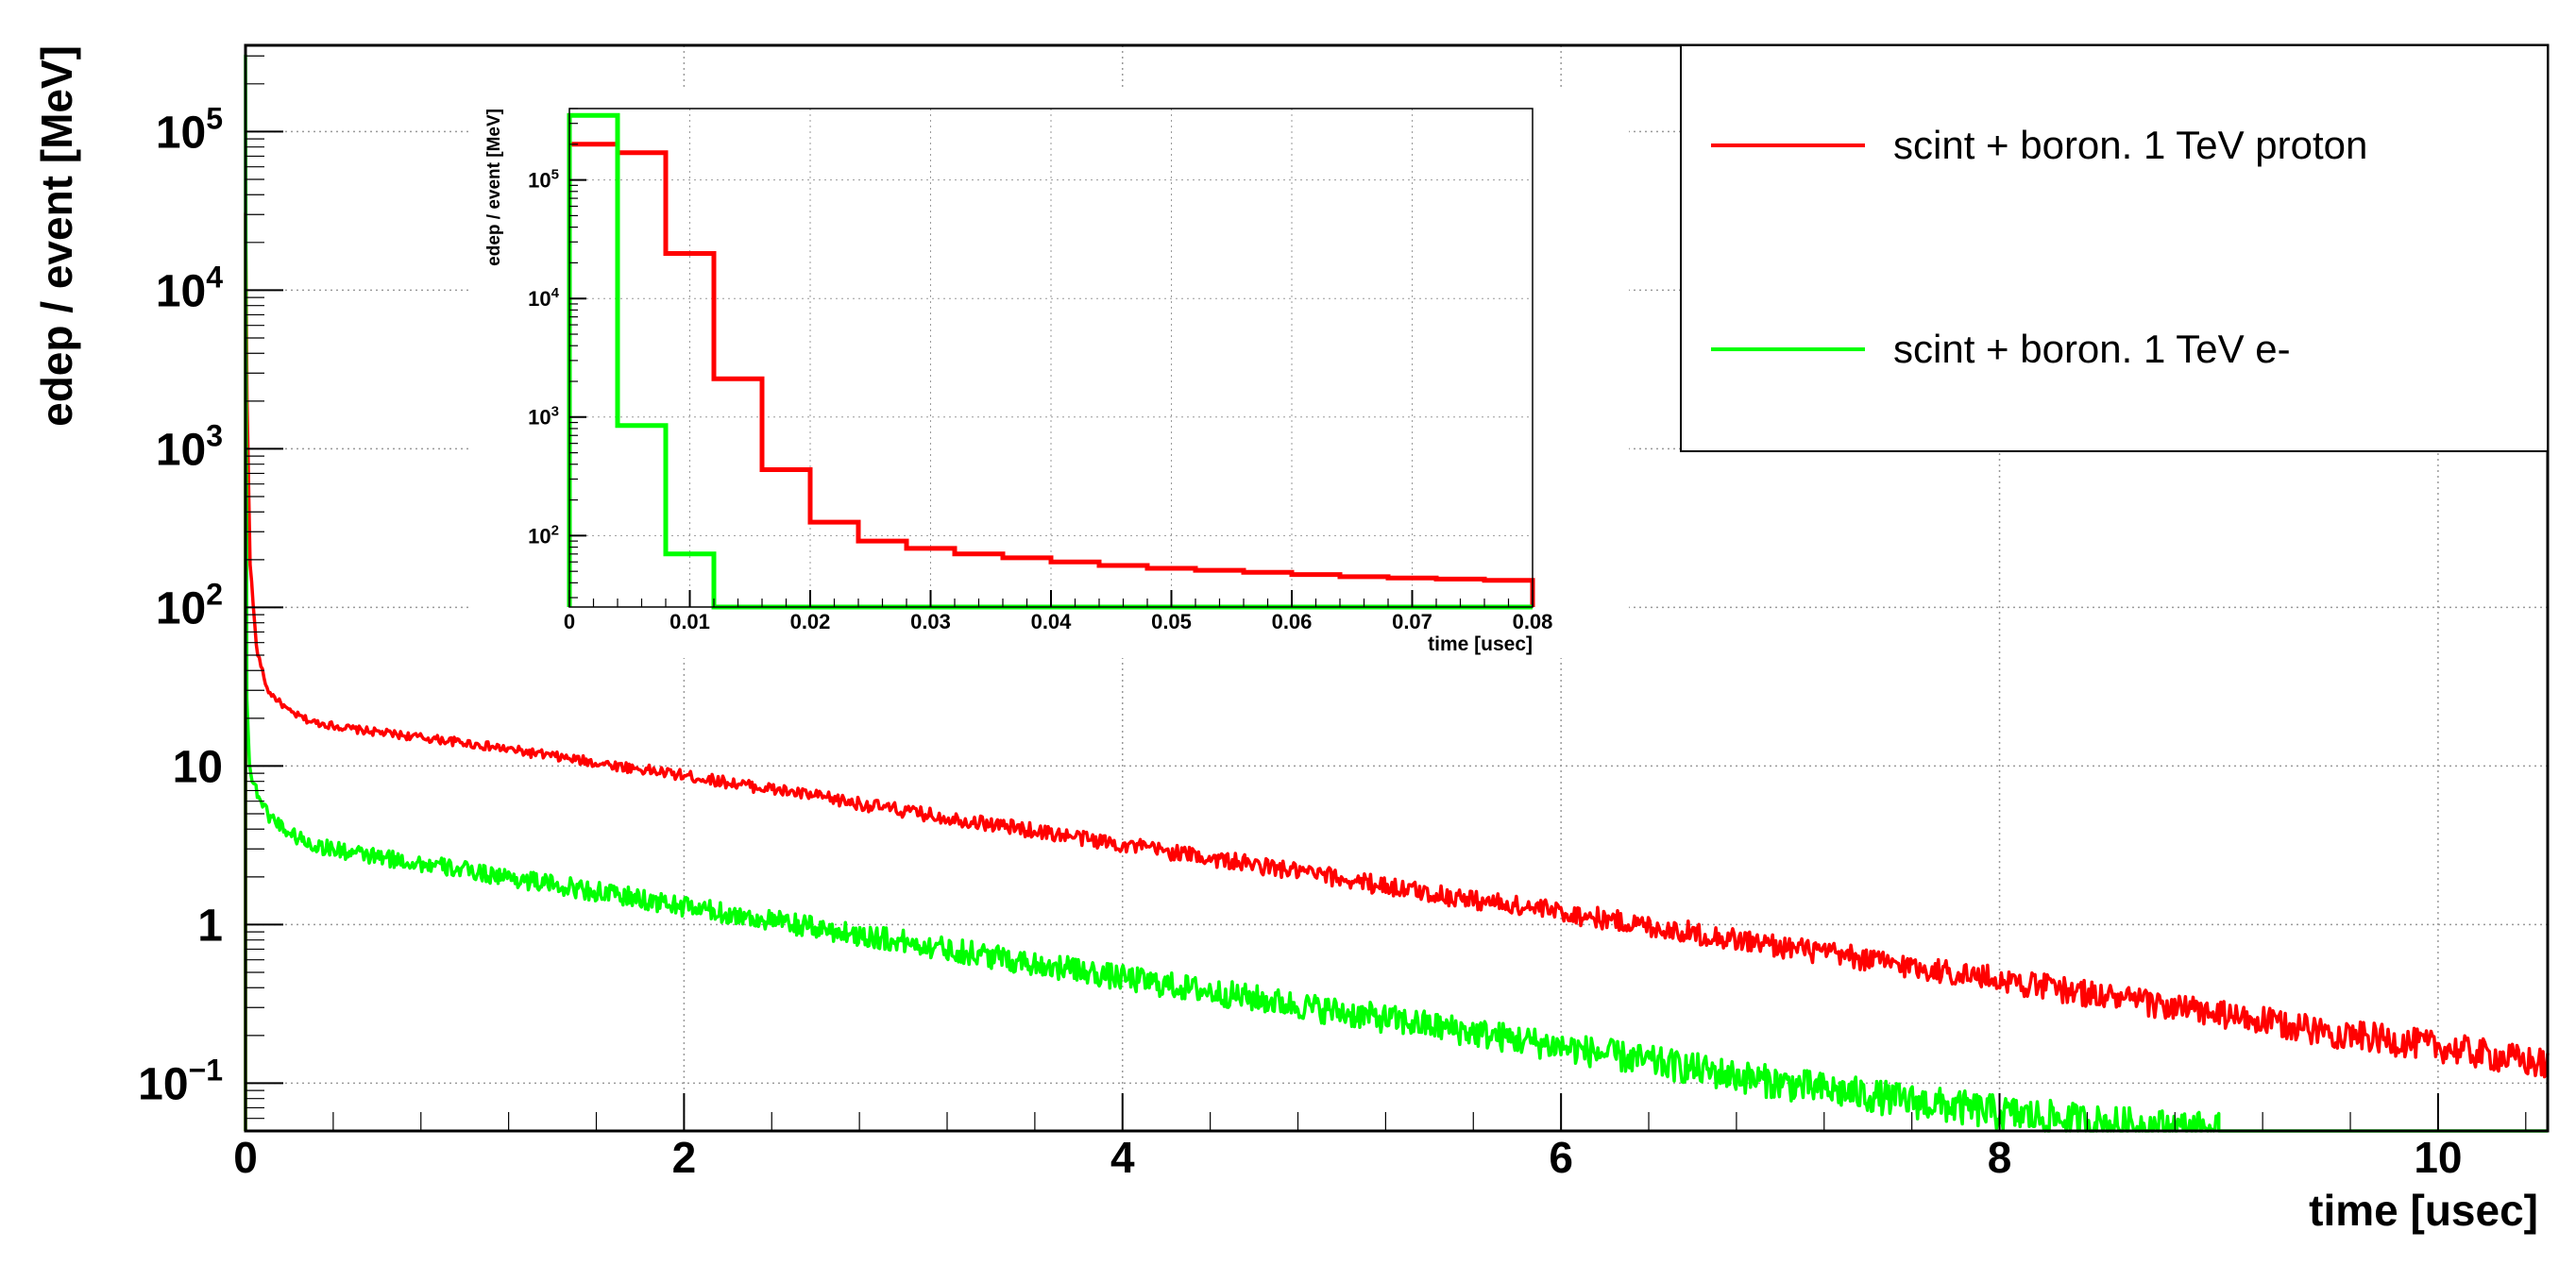 This screenshot has height=1282, width=2576. What do you see at coordinates (189, 606) in the screenshot?
I see `main-y-tick-label: 10²` at bounding box center [189, 606].